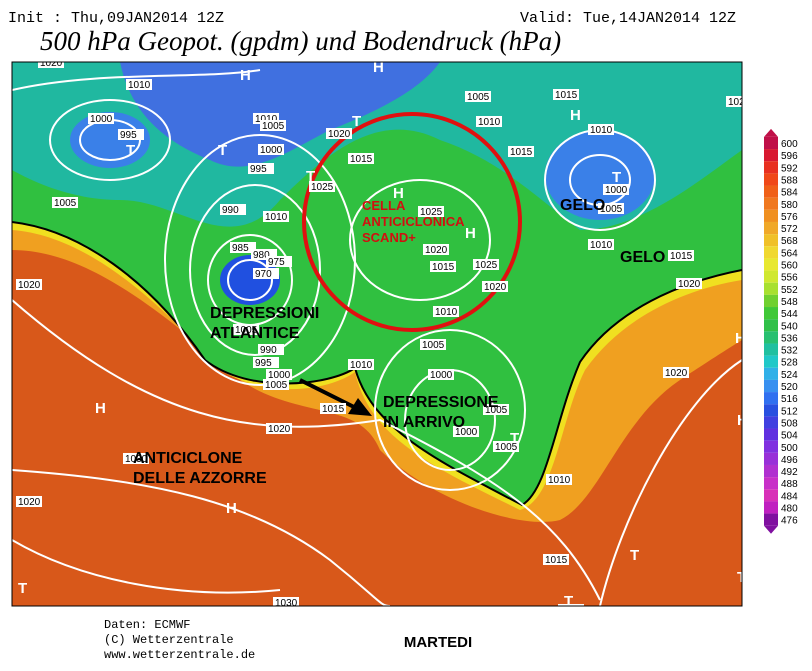 The height and width of the screenshot is (671, 812). I want to click on url: www.wetterzentrale.de, so click(179, 655).